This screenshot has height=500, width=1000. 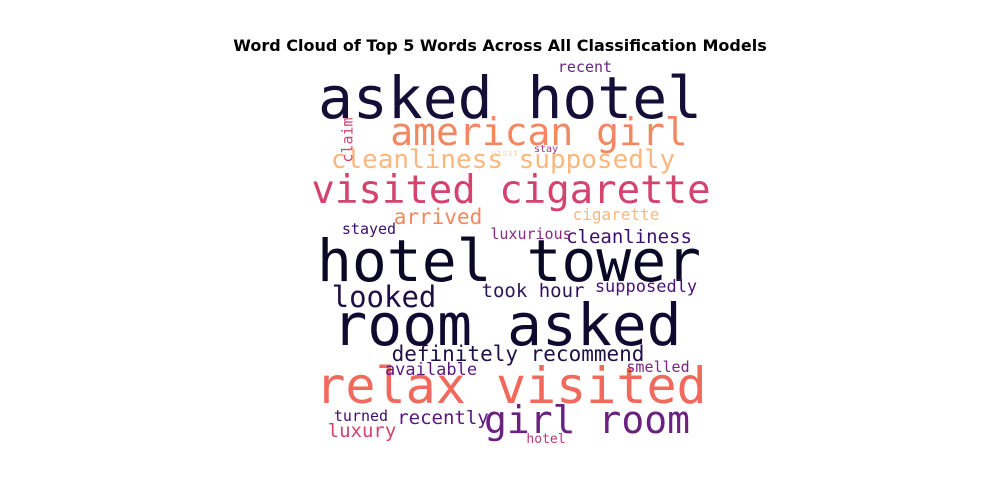 I want to click on word-cleanliness-supposedly: cleanliness supposedly, so click(x=503, y=160).